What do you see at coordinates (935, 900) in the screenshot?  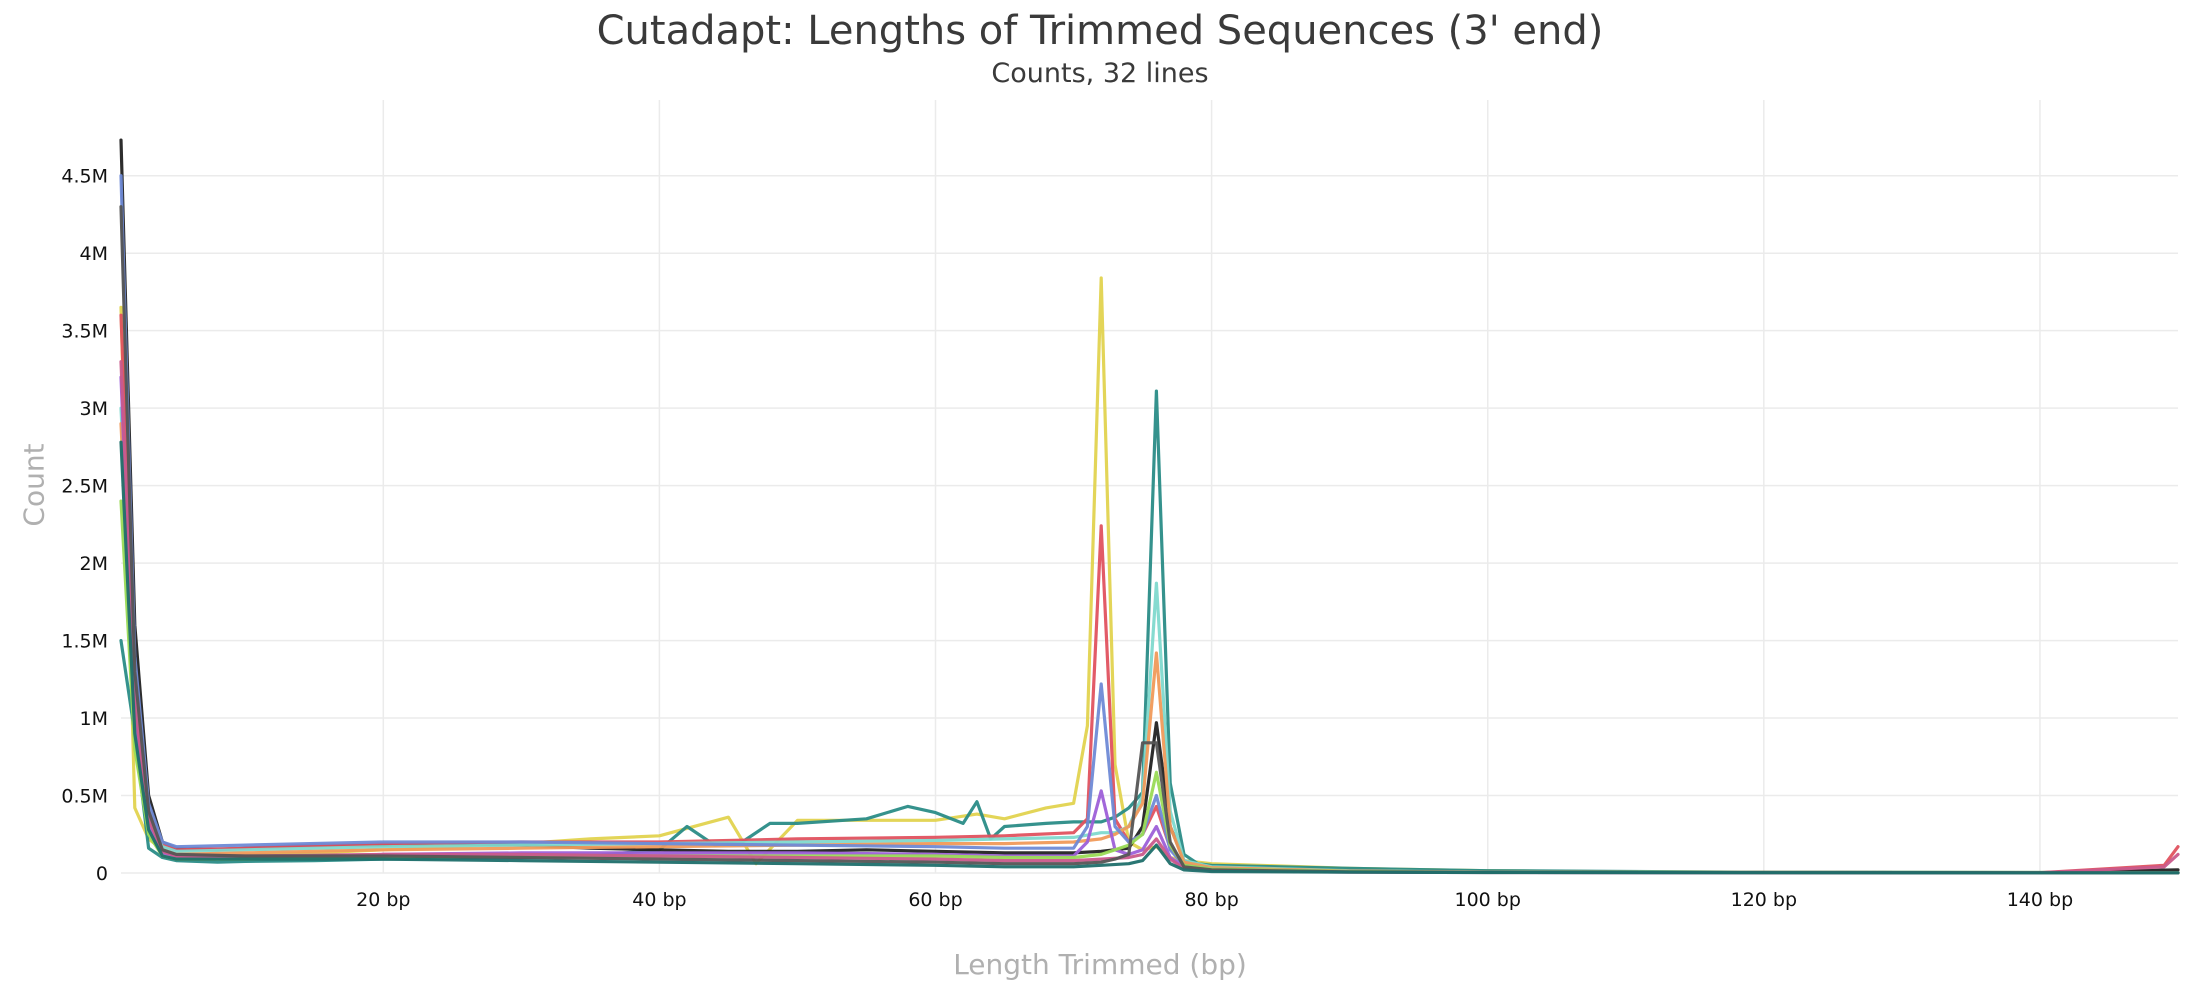 I see `x-tick-label: 60 bp` at bounding box center [935, 900].